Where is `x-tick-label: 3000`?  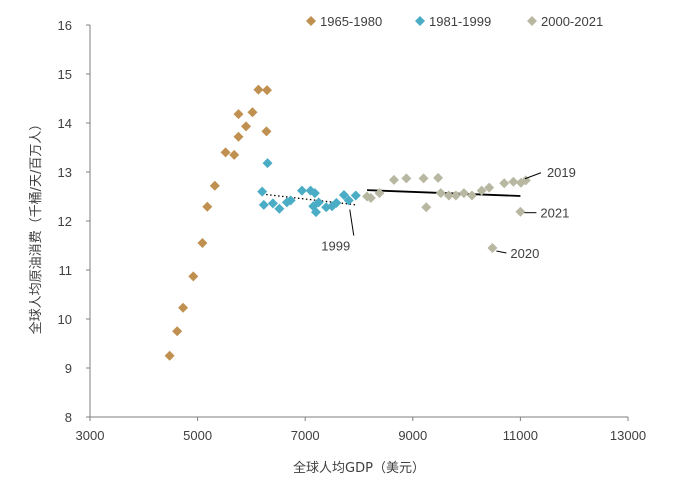 x-tick-label: 3000 is located at coordinates (90, 435).